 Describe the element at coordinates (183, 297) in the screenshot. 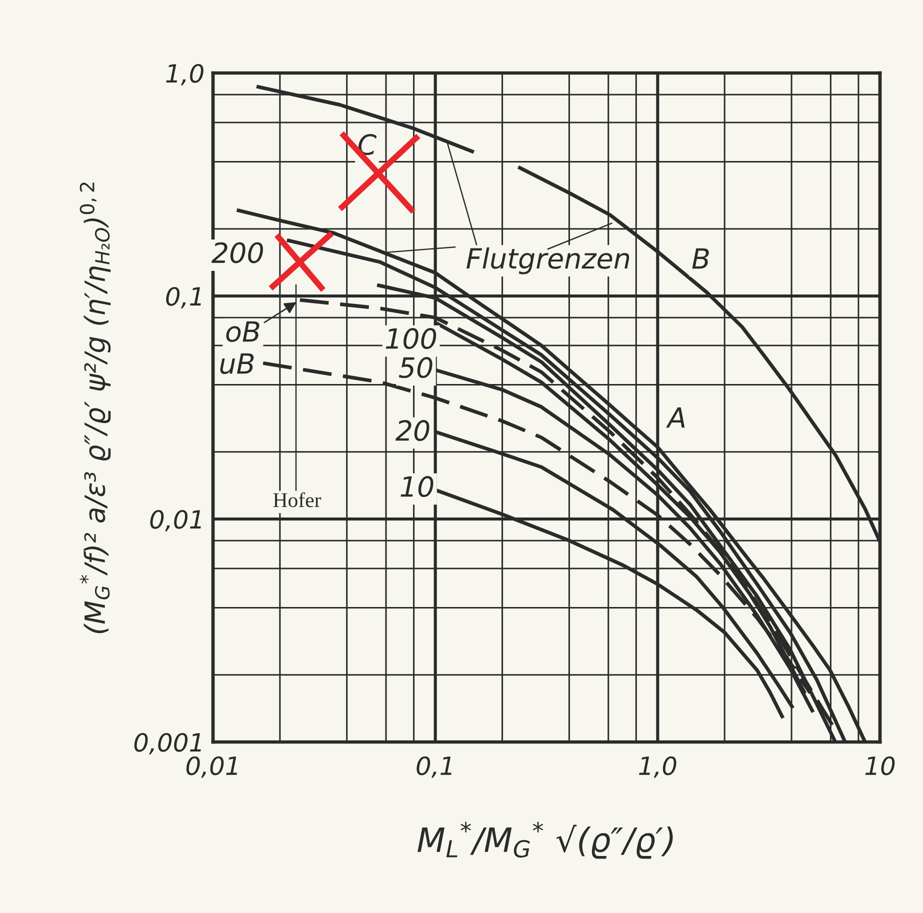

I see `y-tick-label: 0,1` at that location.